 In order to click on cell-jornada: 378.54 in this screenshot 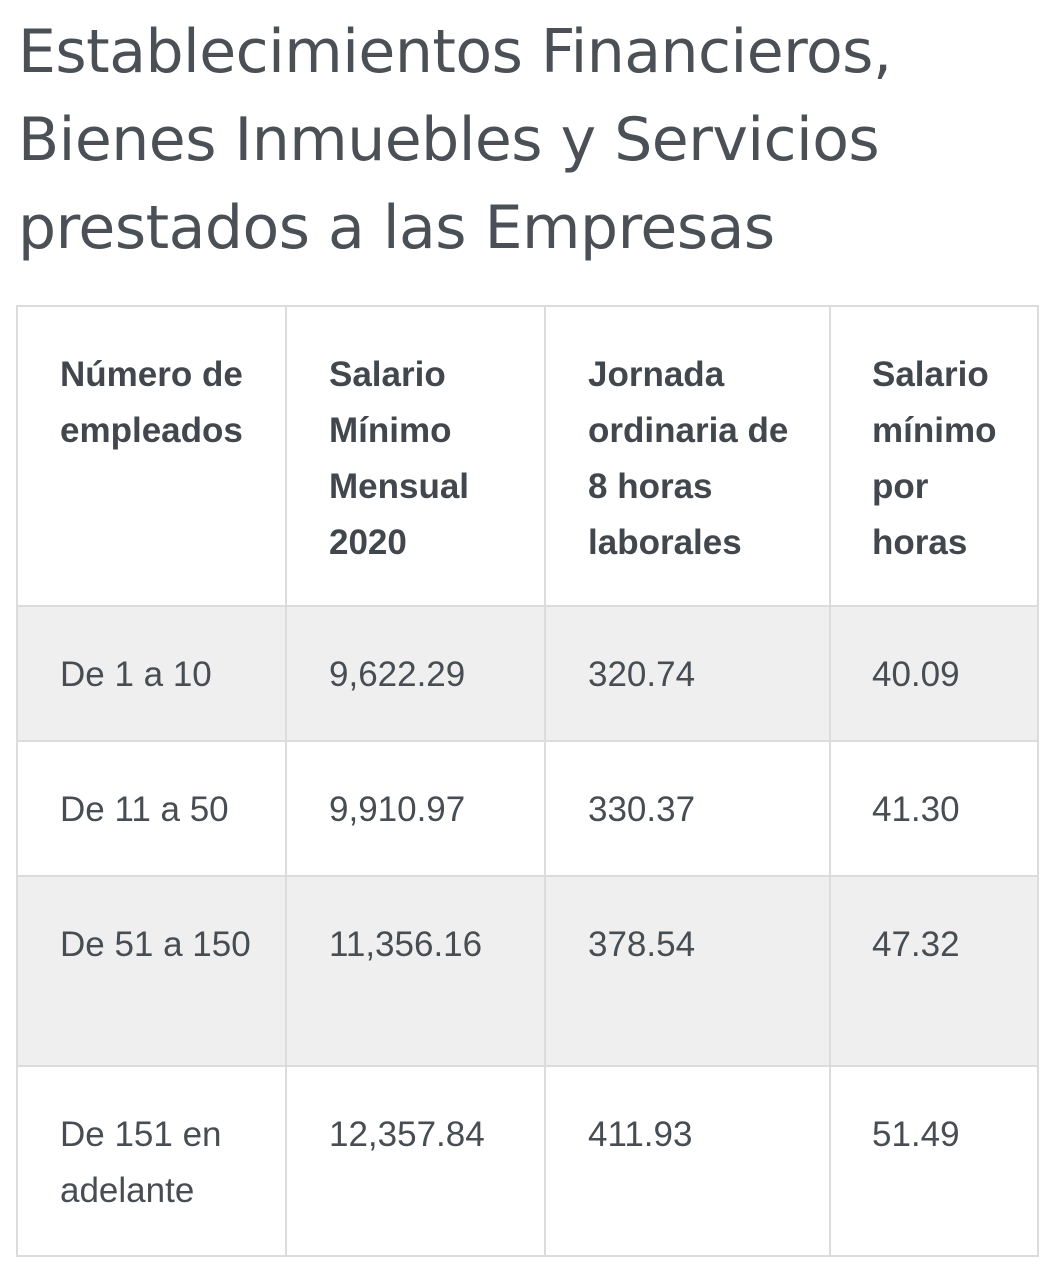, I will do `click(687, 971)`.